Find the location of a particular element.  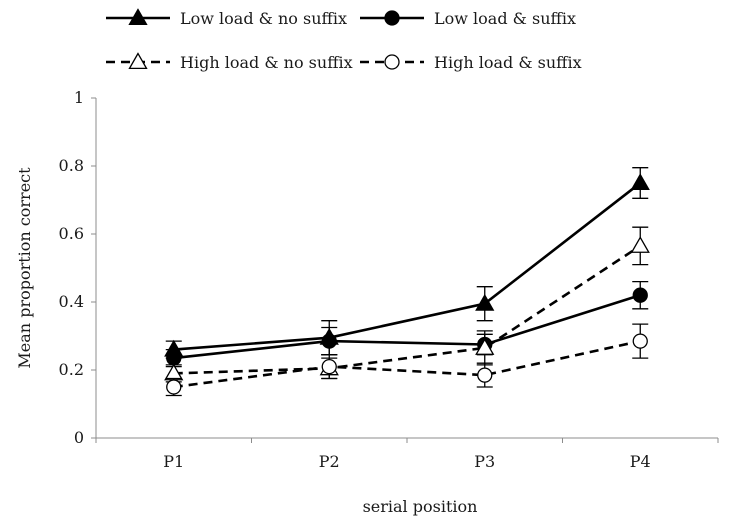

y-tick-label: 0.2 is located at coordinates (71, 369).